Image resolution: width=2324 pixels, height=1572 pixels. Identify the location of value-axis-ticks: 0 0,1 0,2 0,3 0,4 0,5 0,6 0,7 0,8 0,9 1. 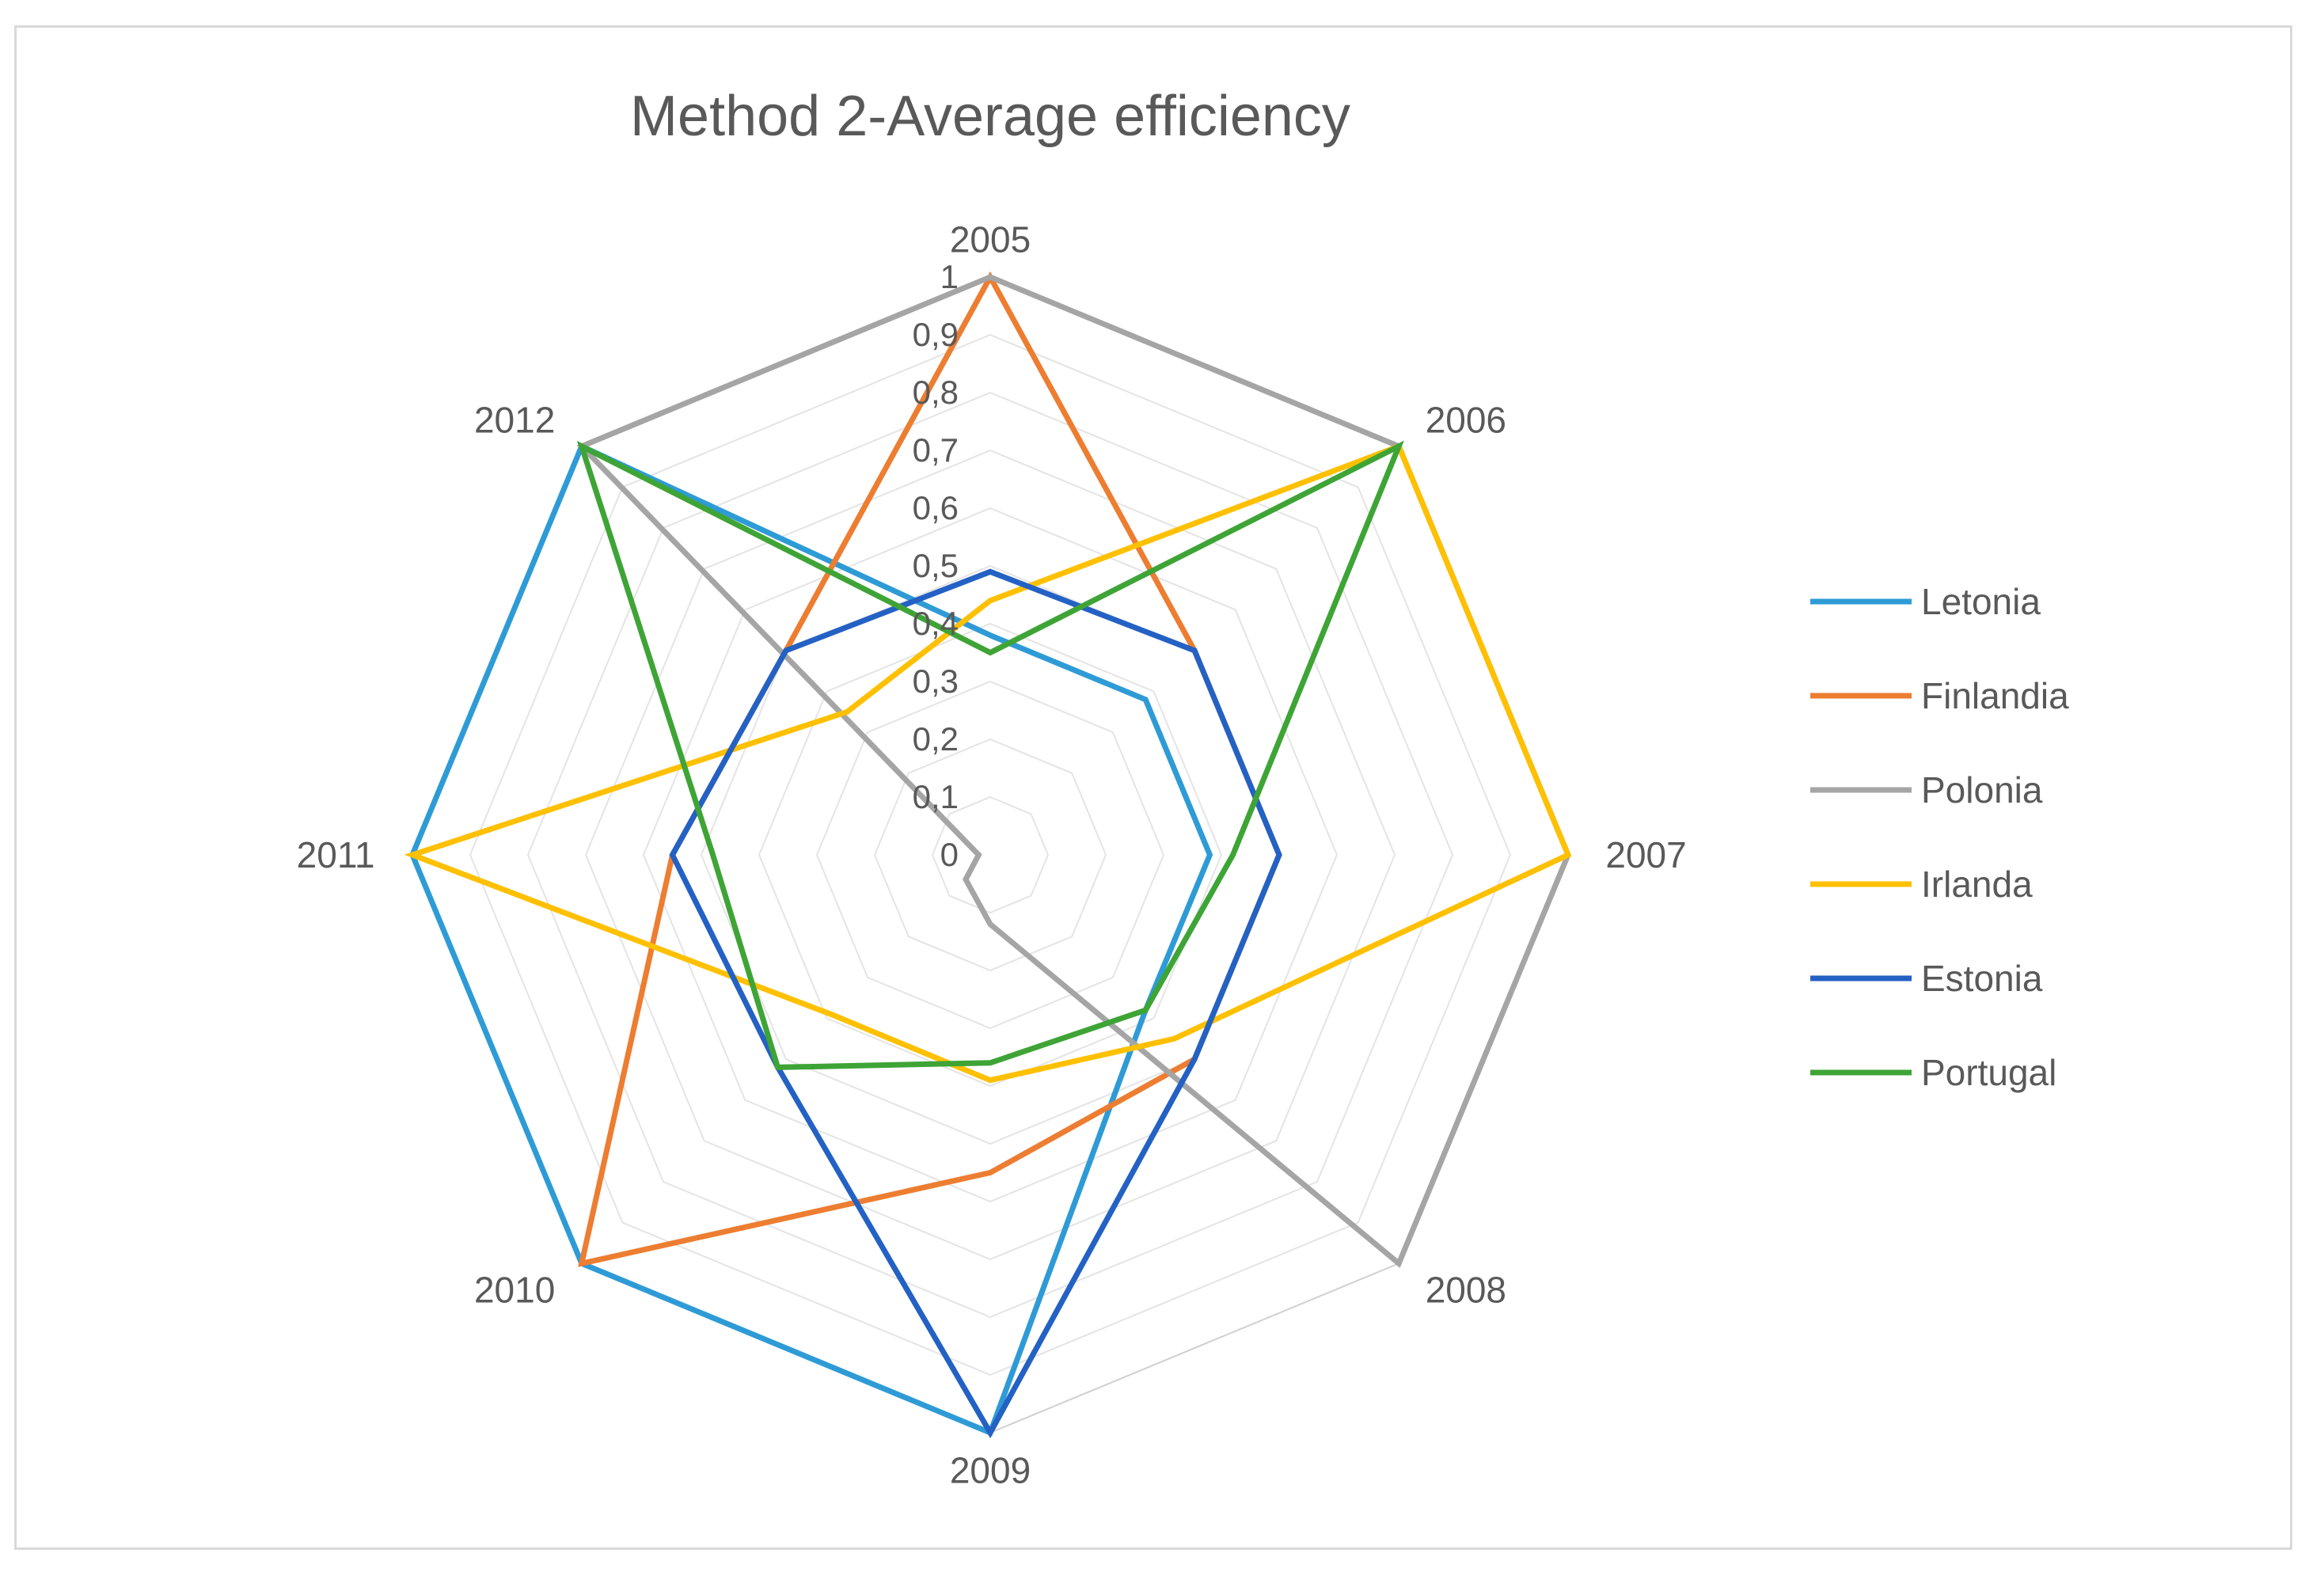
(936, 565).